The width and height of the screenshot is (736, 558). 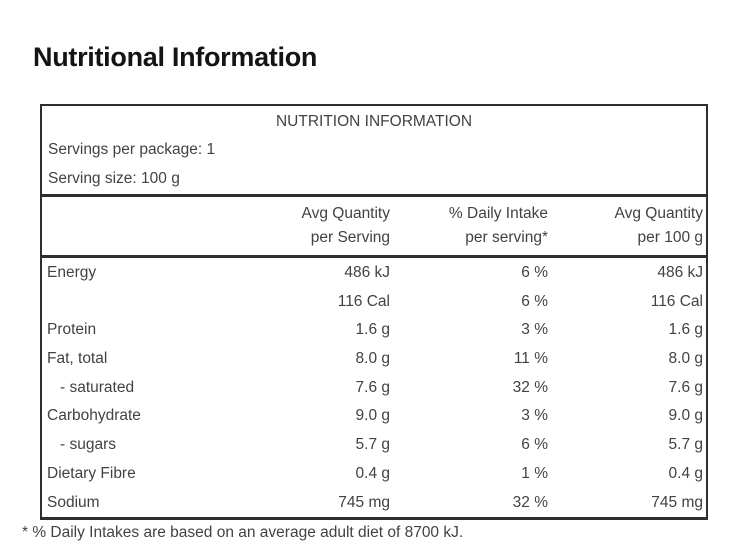 I want to click on column-header-daily-intake: % Daily Intake per serving*, so click(x=469, y=226).